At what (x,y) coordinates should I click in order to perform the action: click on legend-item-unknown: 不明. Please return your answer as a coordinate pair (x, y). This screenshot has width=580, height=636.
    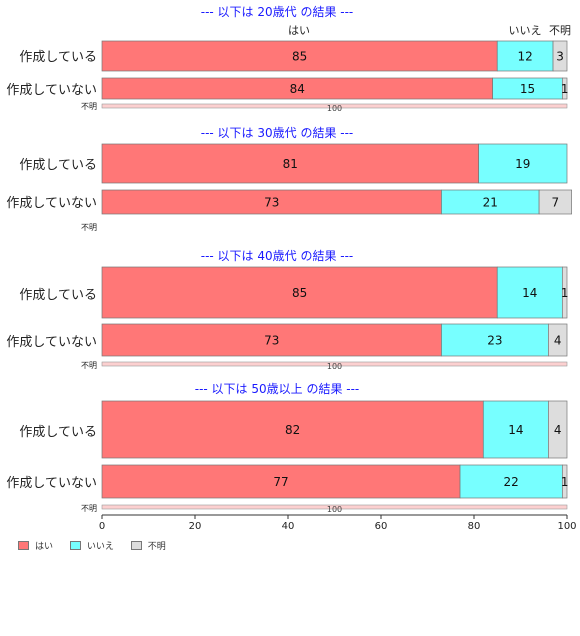
    Looking at the image, I should click on (148, 545).